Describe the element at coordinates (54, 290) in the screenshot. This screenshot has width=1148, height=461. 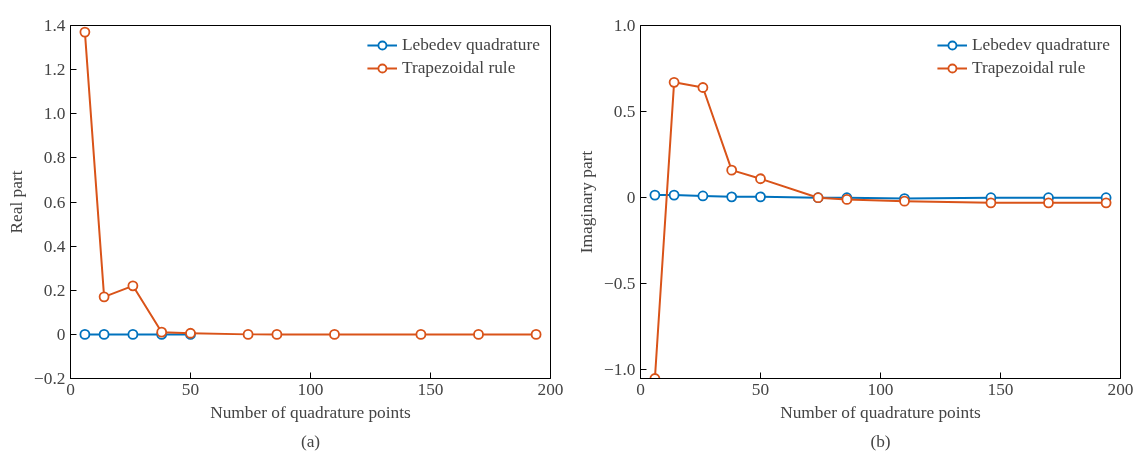
I see `y-tick-label: 0.2` at that location.